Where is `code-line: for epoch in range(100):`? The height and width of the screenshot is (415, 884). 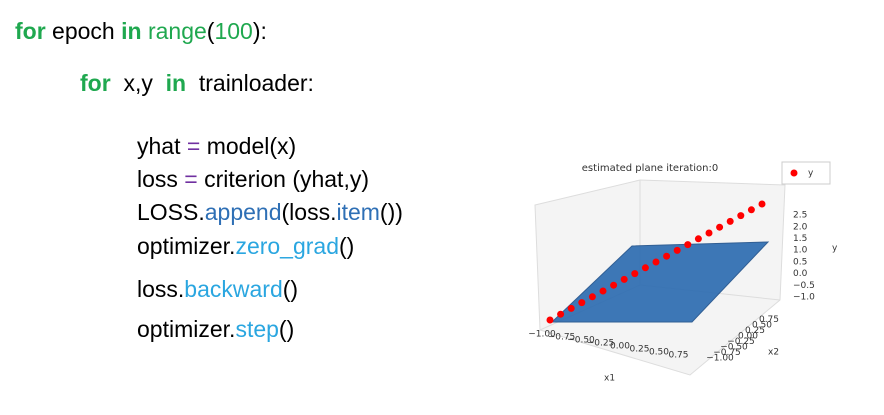
code-line: for epoch in range(100): is located at coordinates (141, 31).